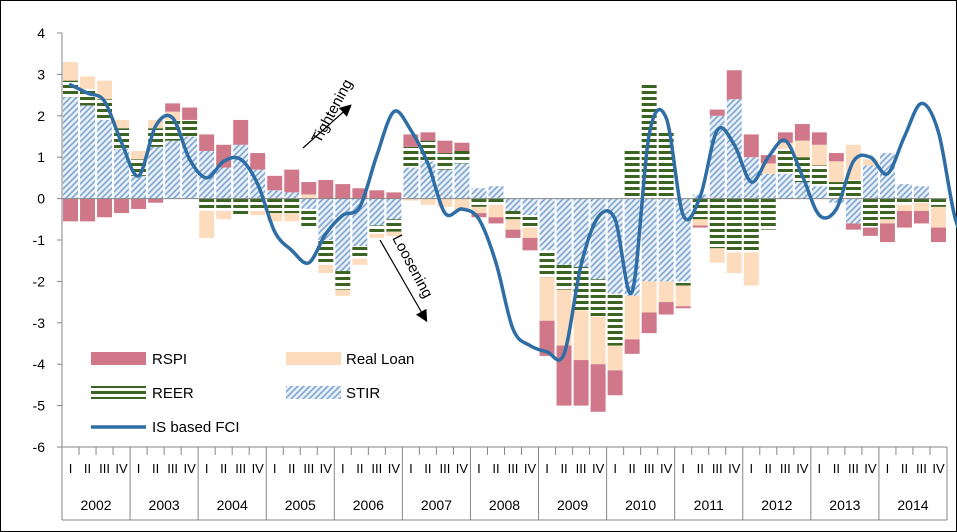  Describe the element at coordinates (327, 126) in the screenshot. I see `tightening-arrow` at that location.